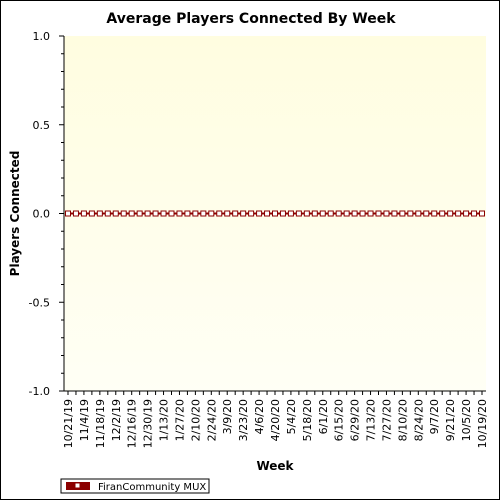  Describe the element at coordinates (275, 466) in the screenshot. I see `x-axis-title: Week` at that location.